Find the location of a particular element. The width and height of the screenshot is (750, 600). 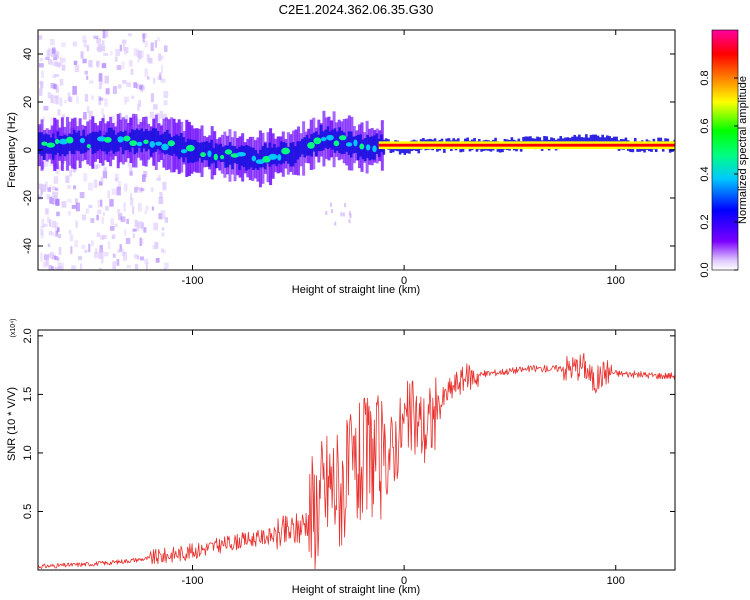

colorbar-tick-label: 0.0 is located at coordinates (705, 269).